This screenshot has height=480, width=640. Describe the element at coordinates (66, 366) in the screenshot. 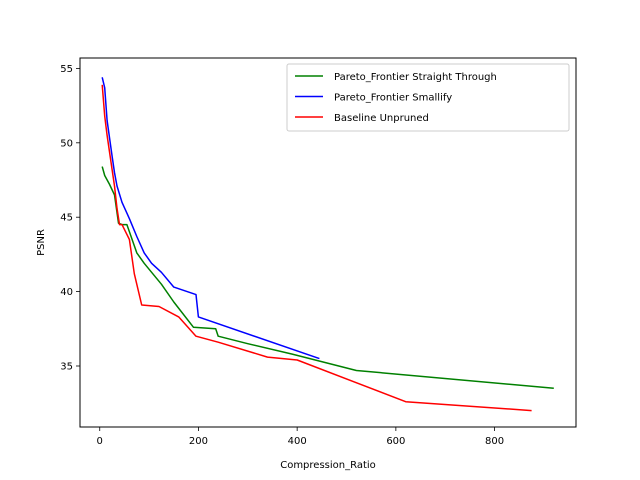

I see `y-tick-label: 35` at that location.